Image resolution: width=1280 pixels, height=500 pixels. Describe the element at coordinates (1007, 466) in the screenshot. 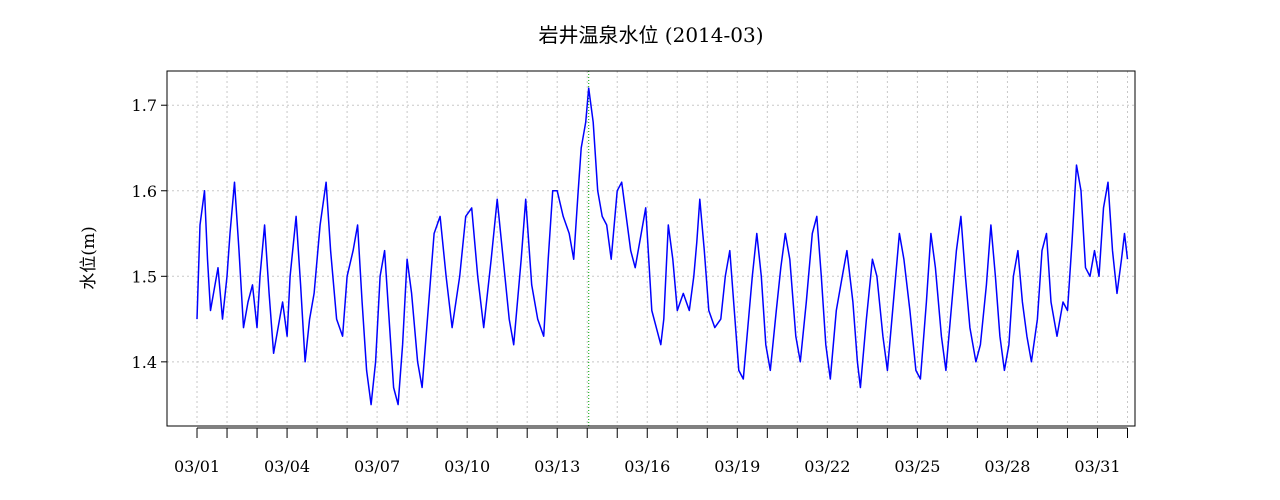

I see `x-tick-label: 03/28` at that location.